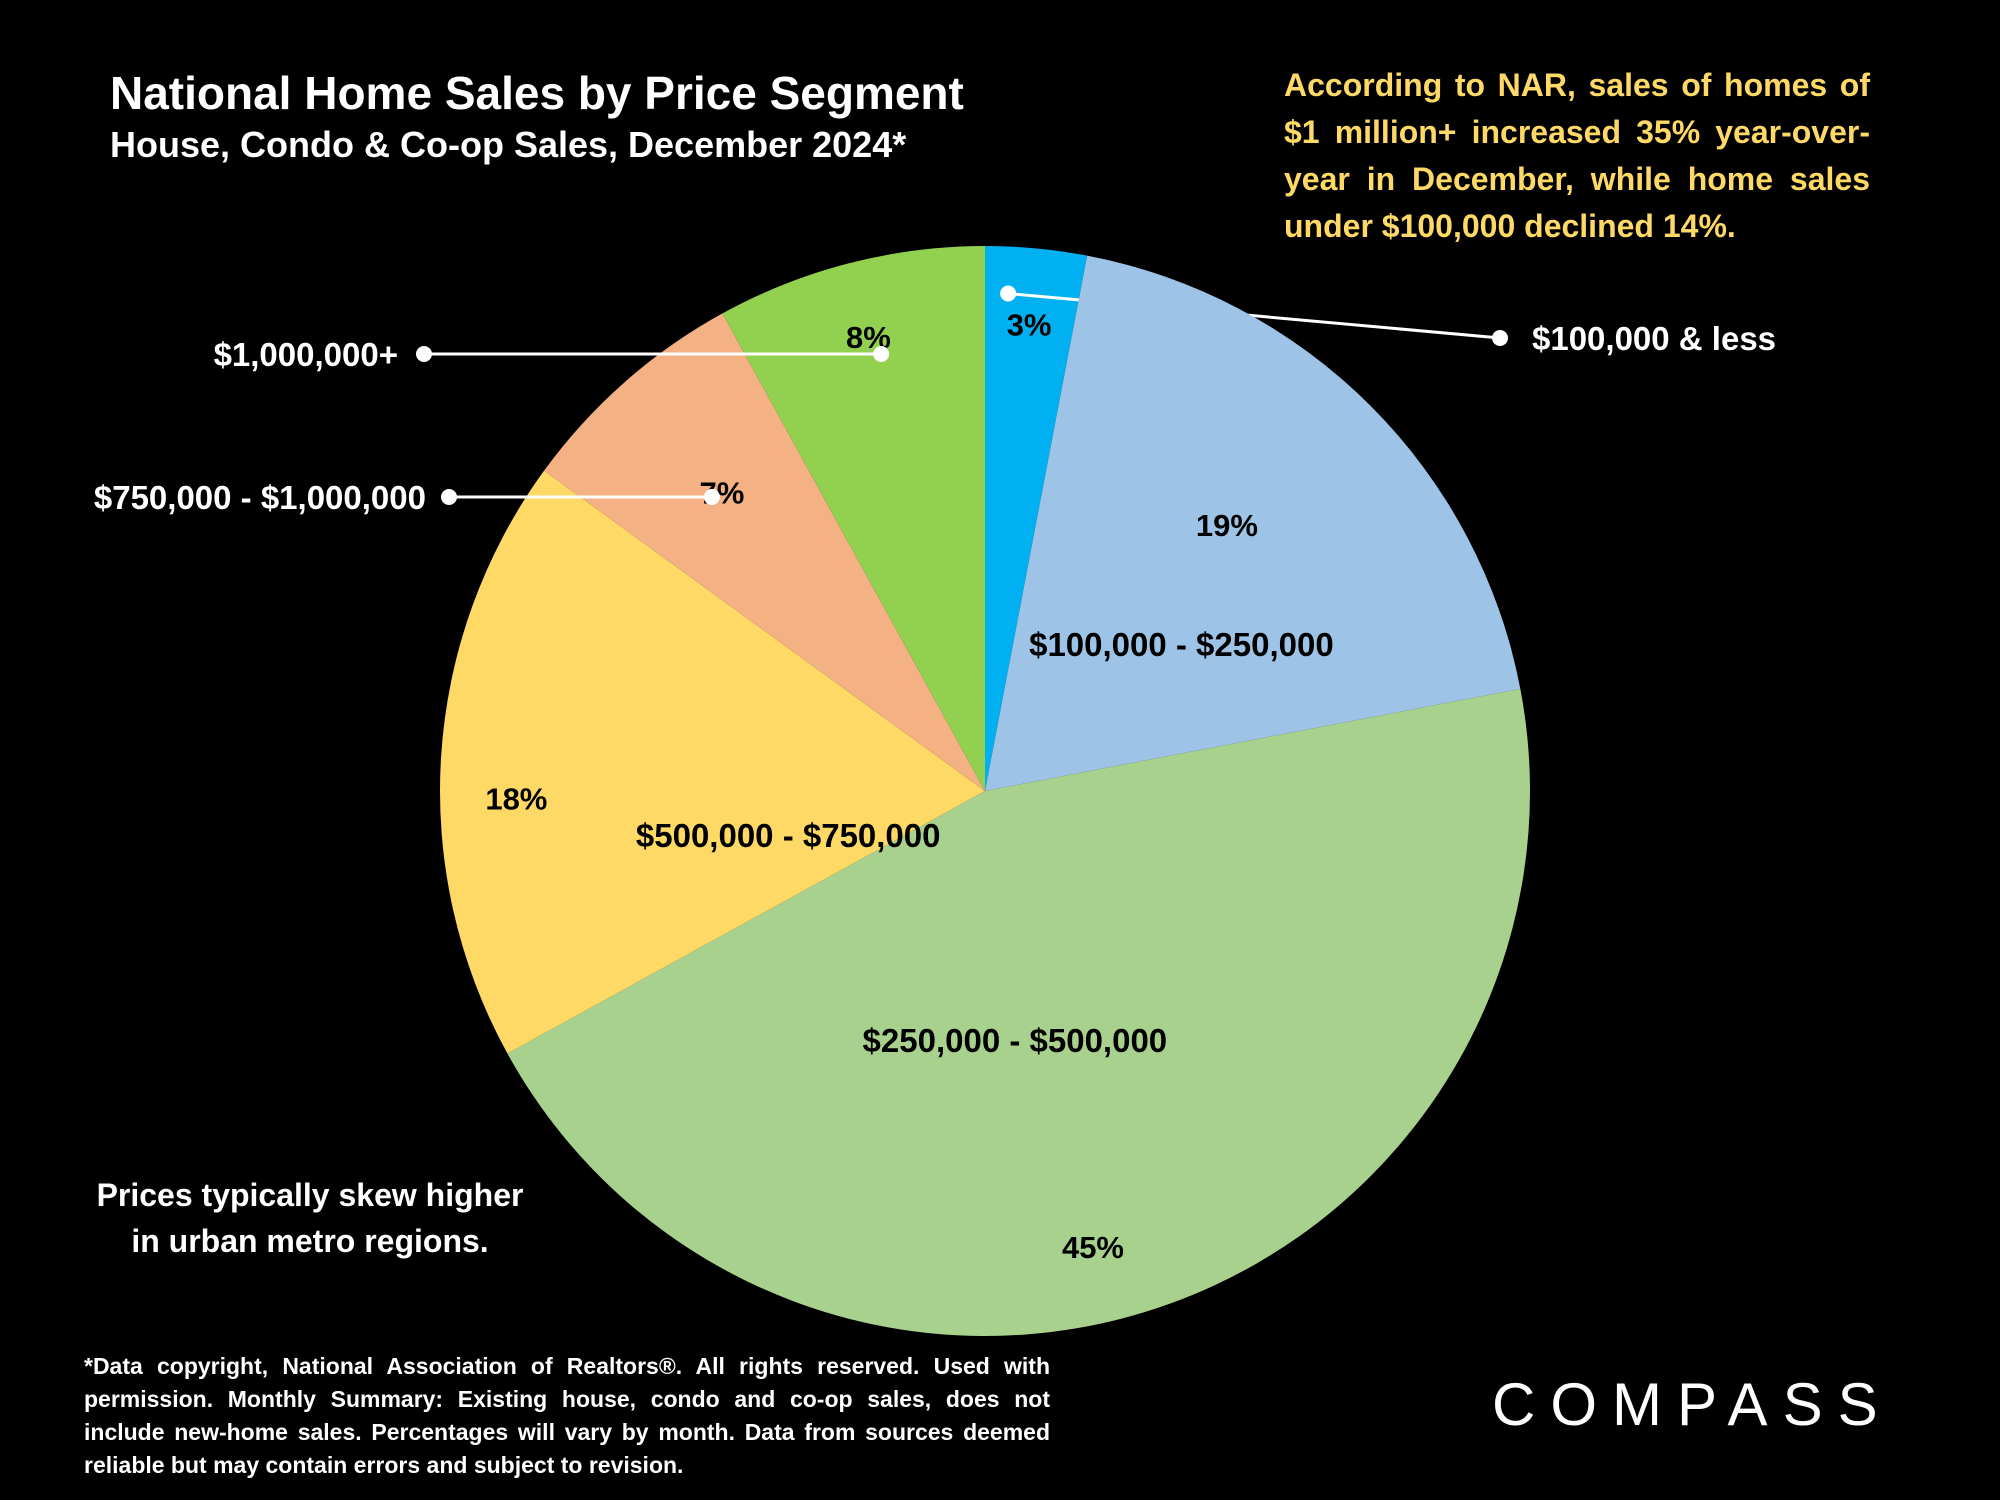 This screenshot has height=1500, width=2000. What do you see at coordinates (310, 1241) in the screenshot?
I see `regional-note-line-2: in urban metro regions.` at bounding box center [310, 1241].